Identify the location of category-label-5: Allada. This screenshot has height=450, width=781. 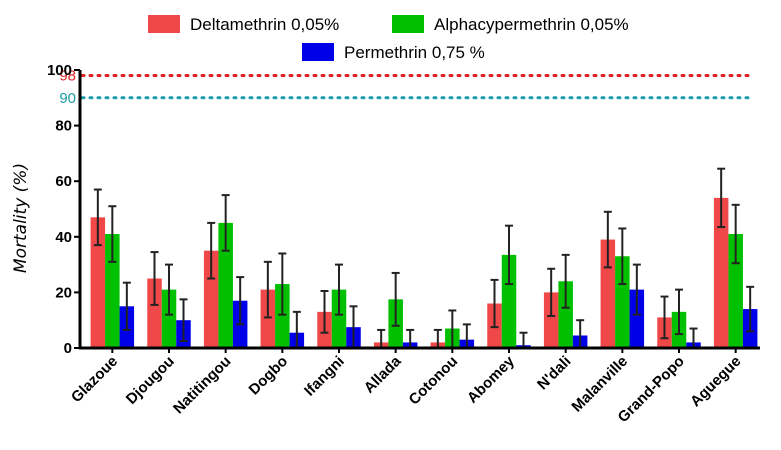
(383, 374).